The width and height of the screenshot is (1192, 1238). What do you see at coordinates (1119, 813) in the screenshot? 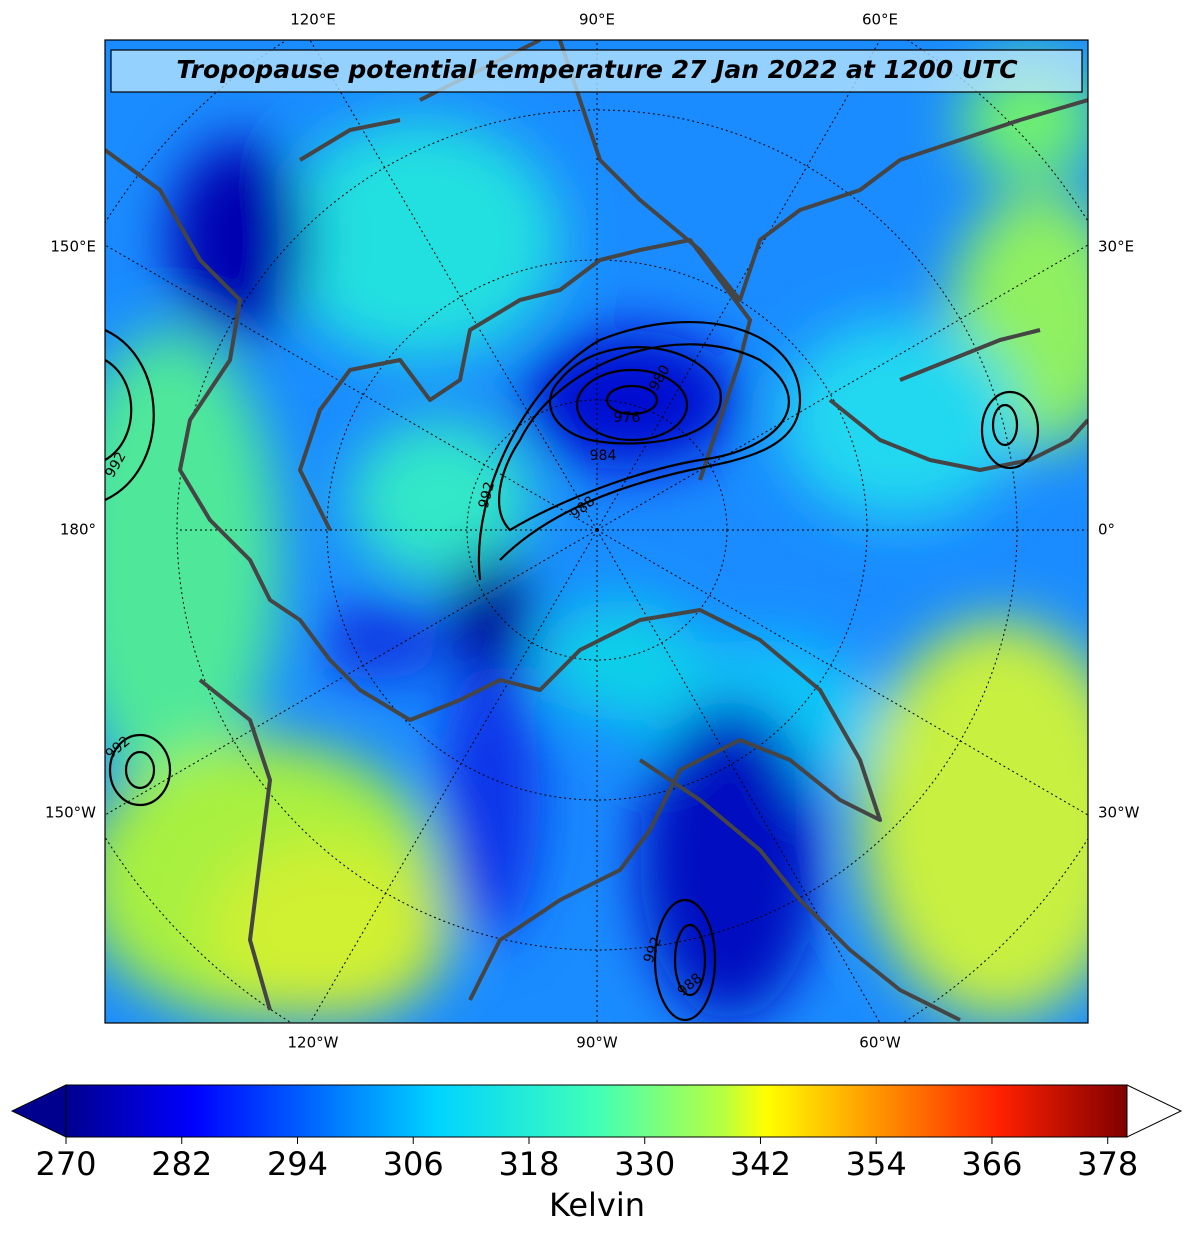
I see `right-lon-label: 30°W` at bounding box center [1119, 813].